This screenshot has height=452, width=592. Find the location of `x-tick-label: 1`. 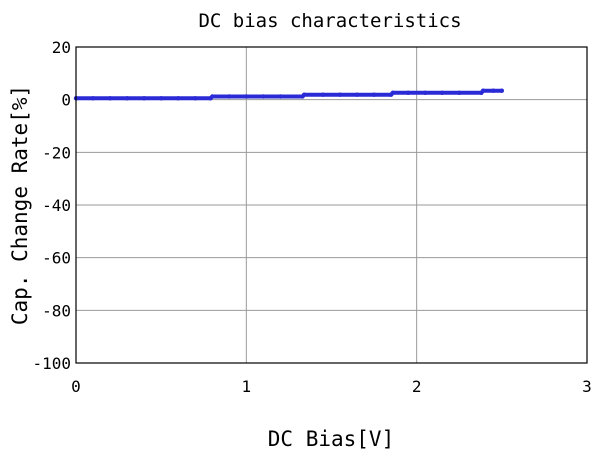

x-tick-label: 1 is located at coordinates (247, 386).